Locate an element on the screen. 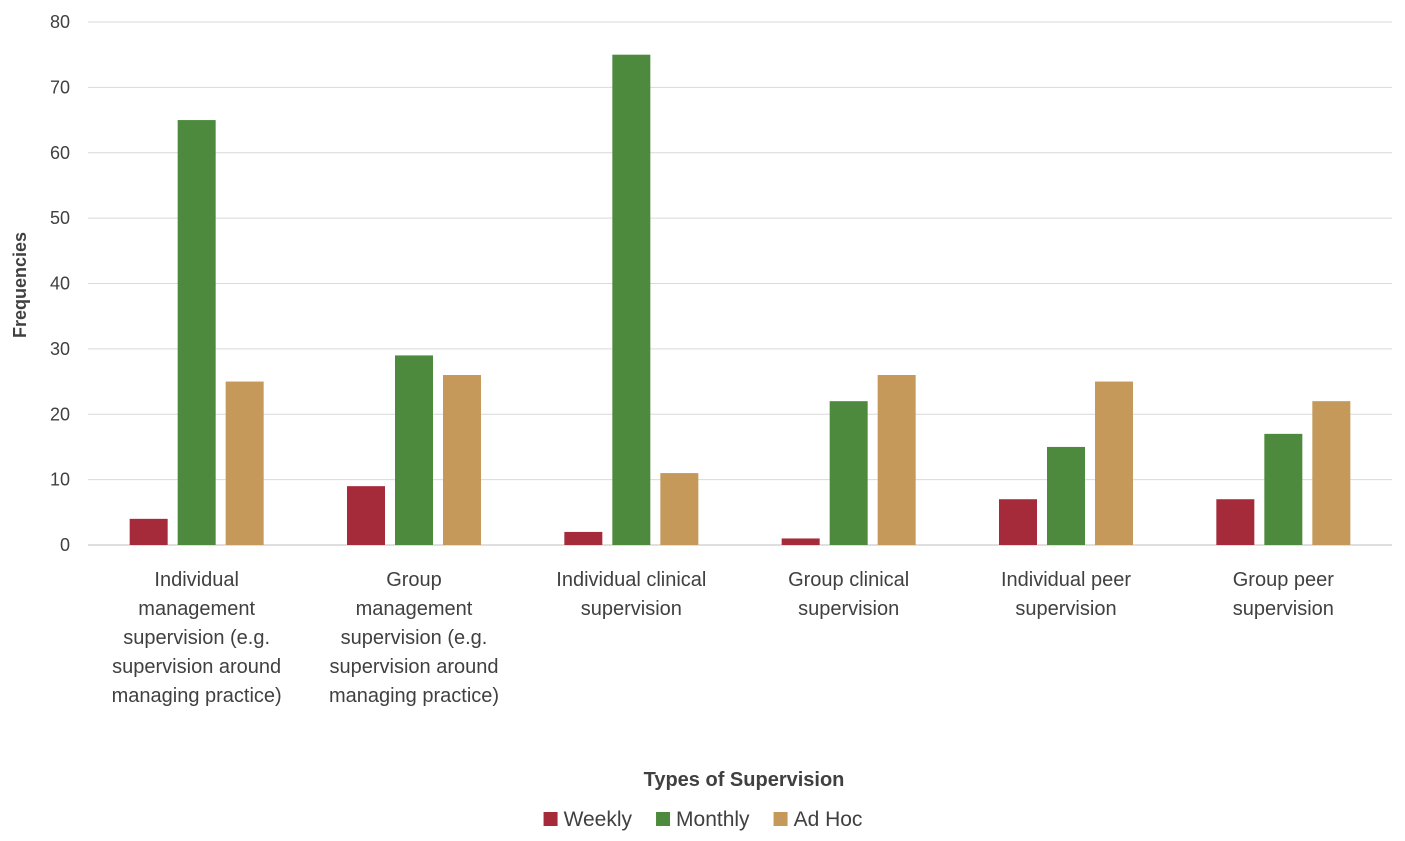 Image resolution: width=1405 pixels, height=841 pixels. x-tick-label: Individual peer supervision is located at coordinates (1066, 594).